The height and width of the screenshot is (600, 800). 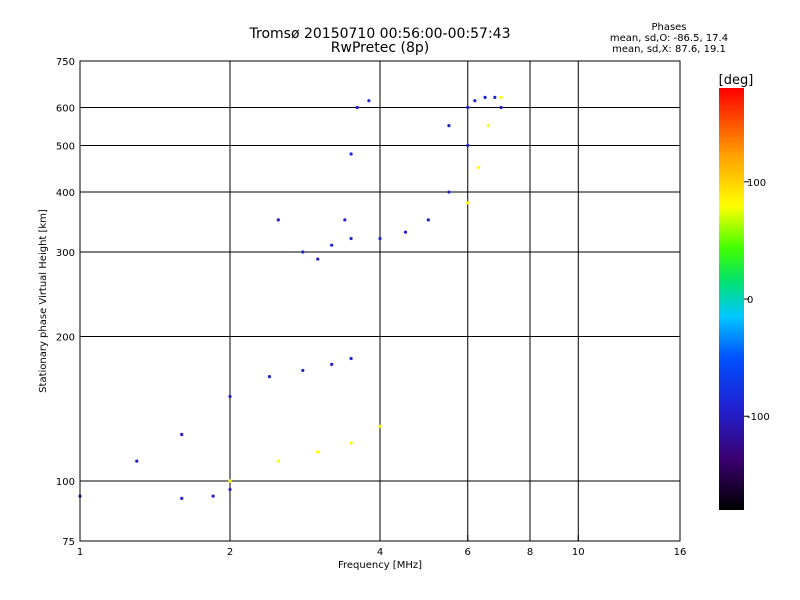 What do you see at coordinates (380, 552) in the screenshot?
I see `x-tick-label: 4` at bounding box center [380, 552].